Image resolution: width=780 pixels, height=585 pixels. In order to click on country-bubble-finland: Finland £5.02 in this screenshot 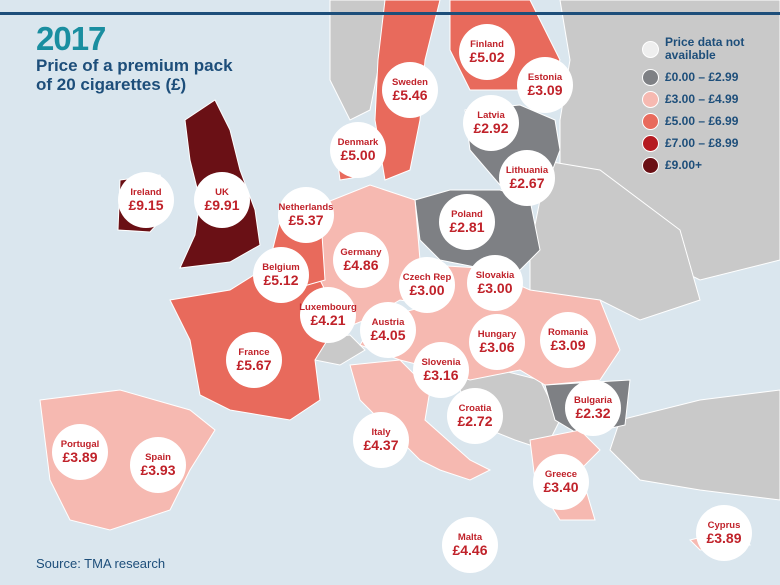, I will do `click(487, 52)`.